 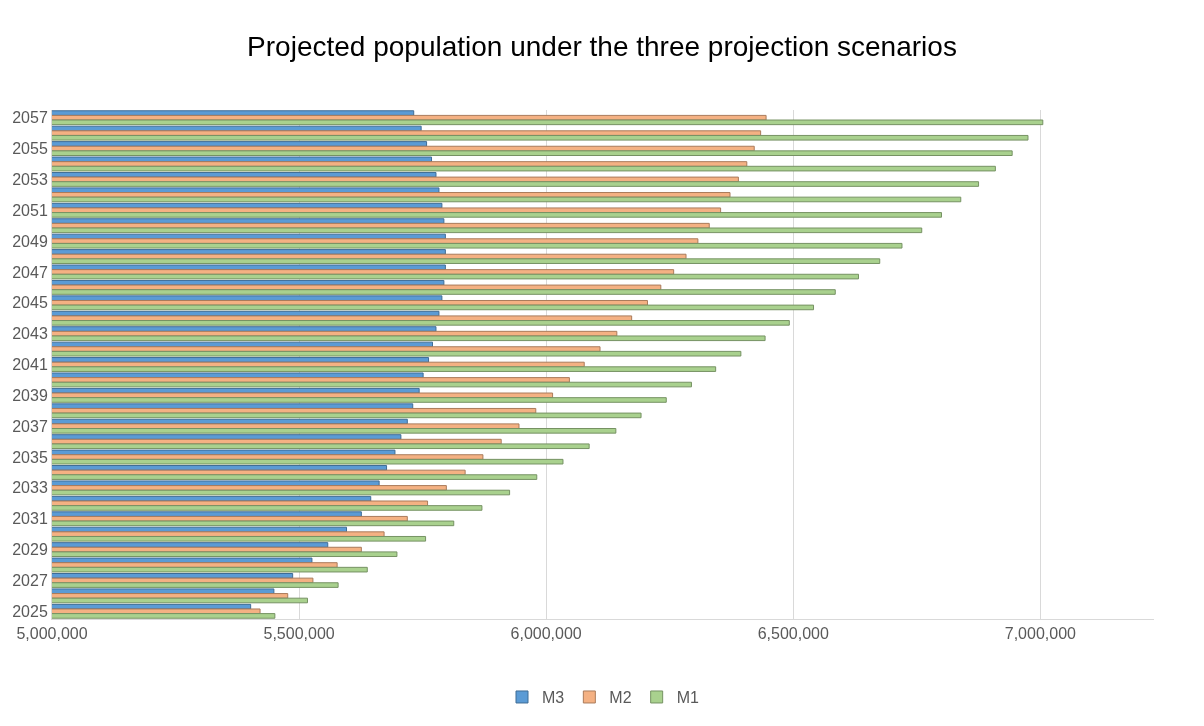 What do you see at coordinates (30, 457) in the screenshot?
I see `y-tick-label: 2035` at bounding box center [30, 457].